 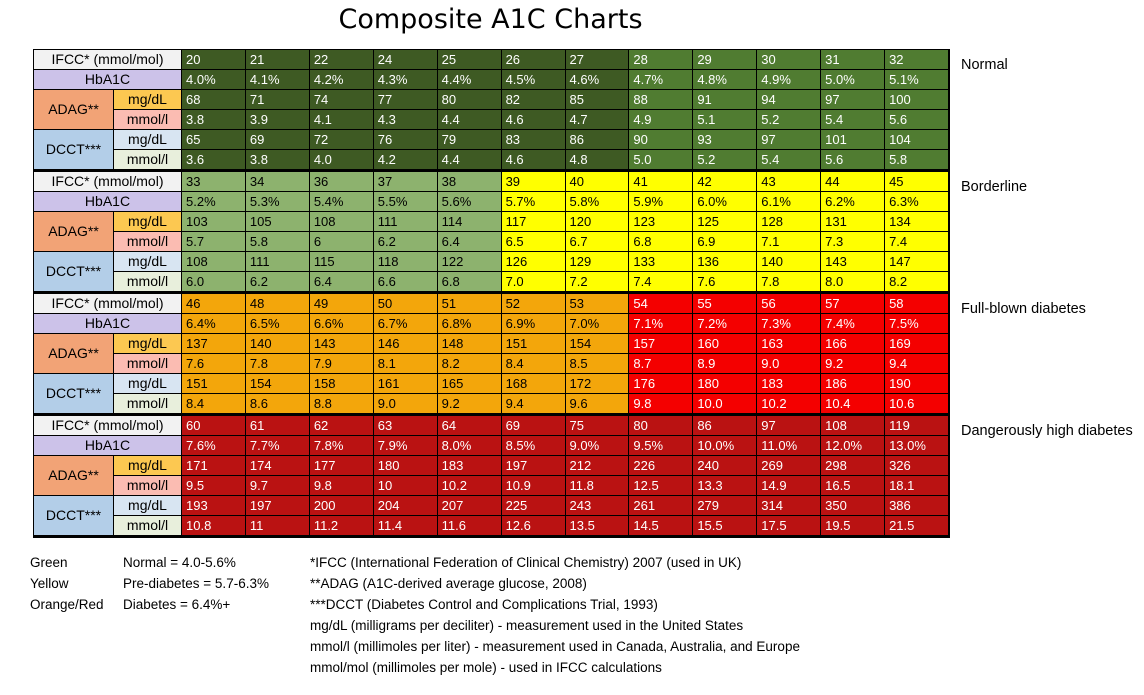 I want to click on table-cell: 172, so click(x=597, y=384).